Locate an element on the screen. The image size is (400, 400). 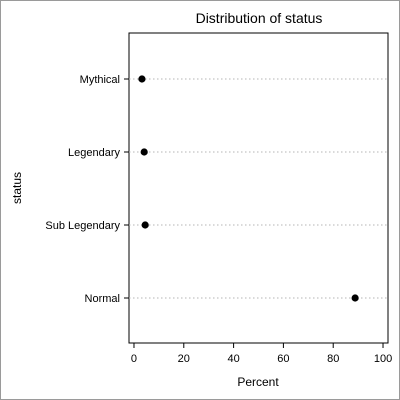
data-point-legendary is located at coordinates (144, 152).